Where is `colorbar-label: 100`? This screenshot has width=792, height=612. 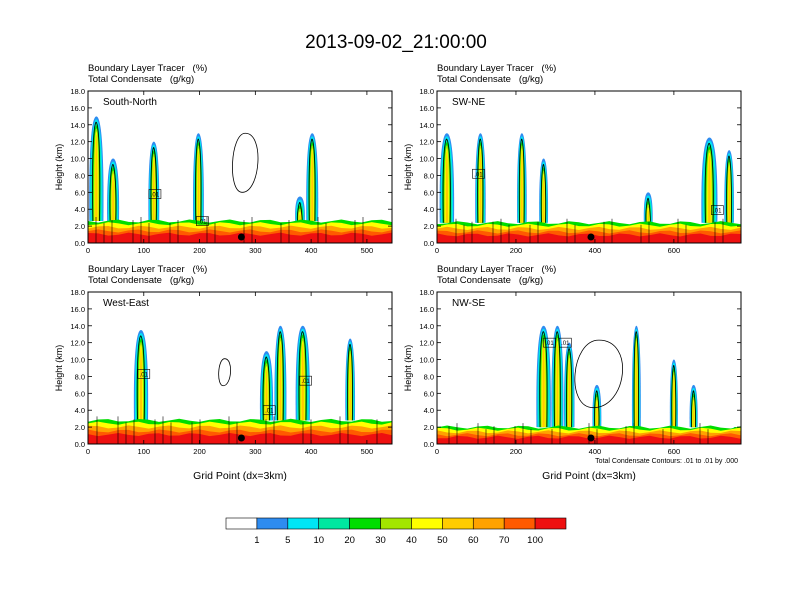
colorbar-label: 100 is located at coordinates (535, 540).